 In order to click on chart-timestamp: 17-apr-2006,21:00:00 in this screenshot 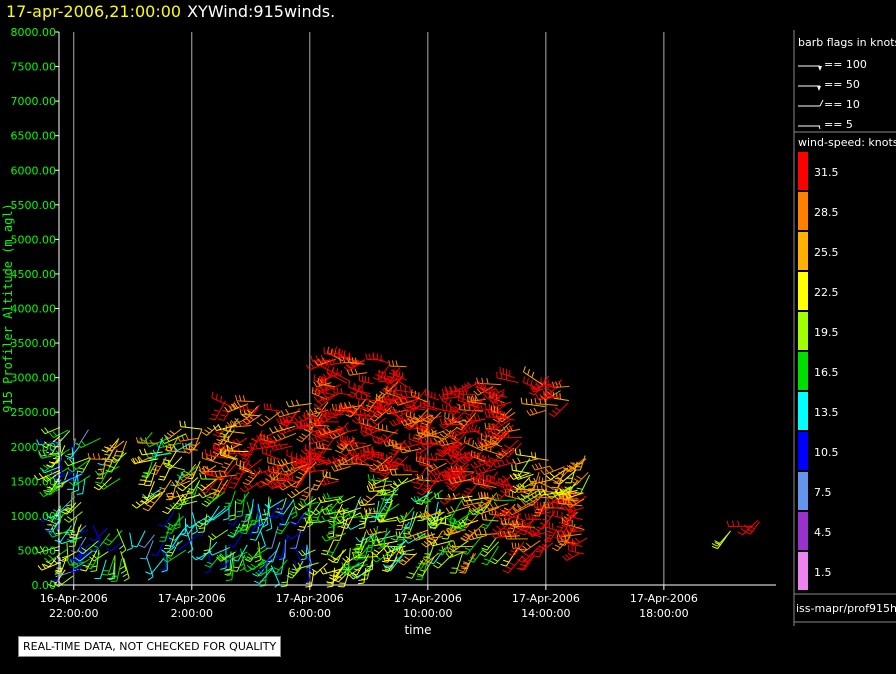, I will do `click(94, 11)`.